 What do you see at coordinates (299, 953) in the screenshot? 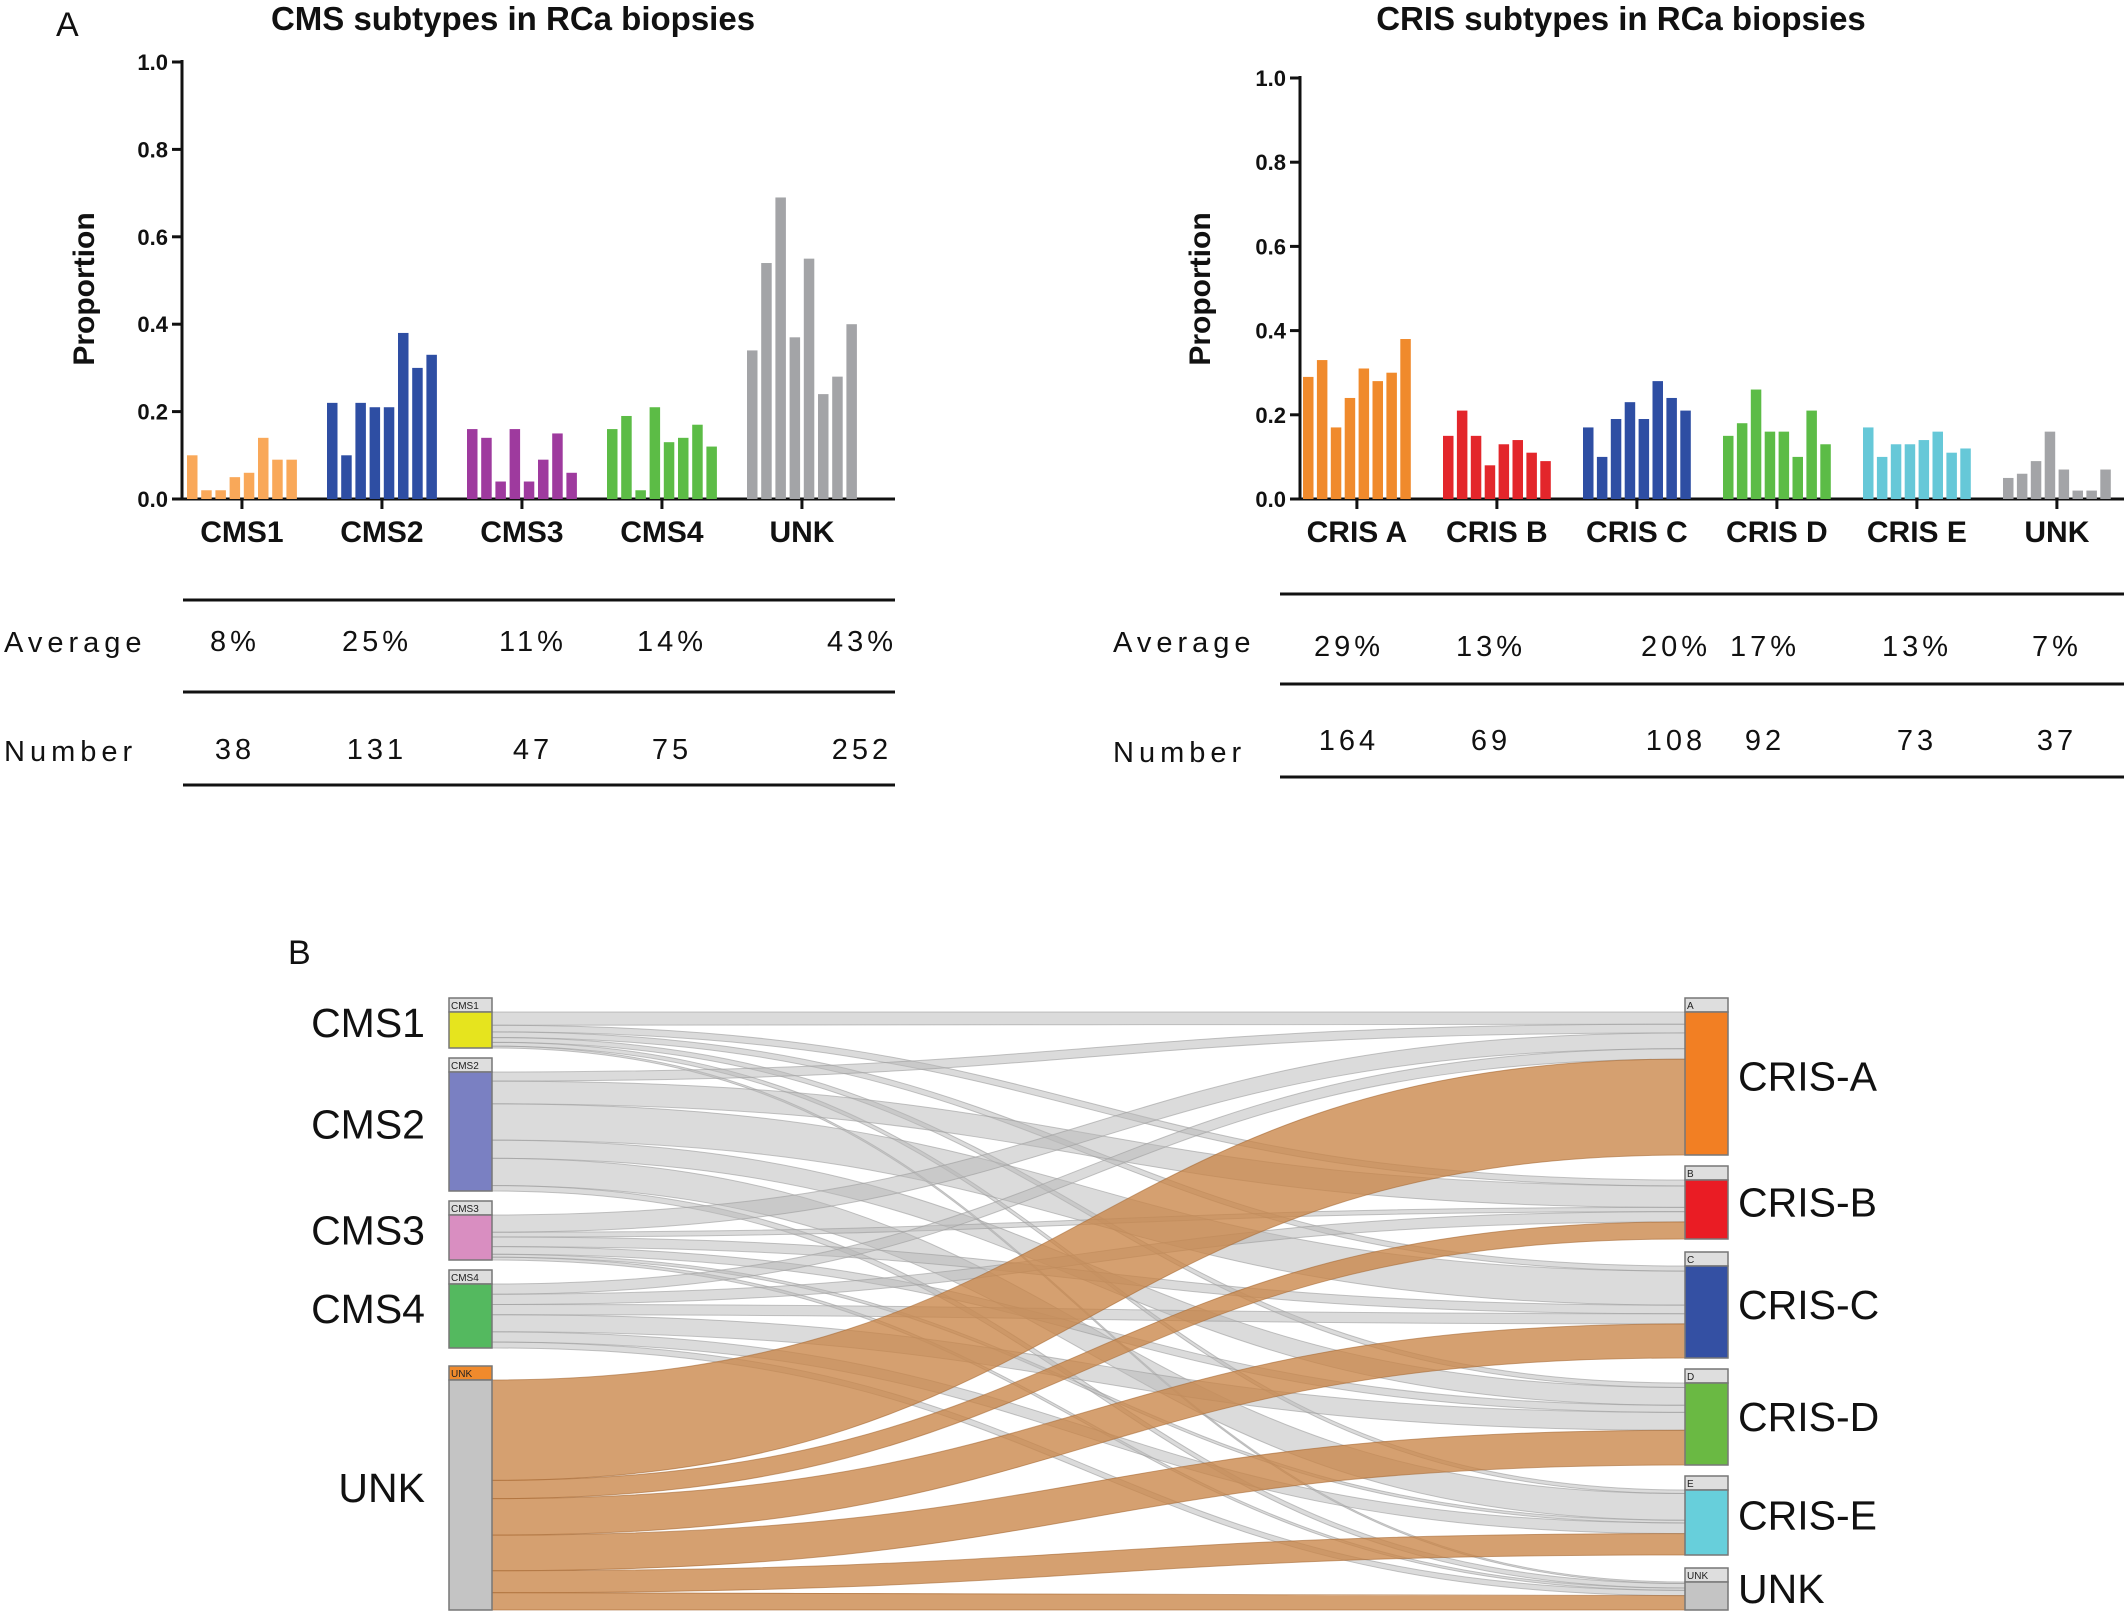
I see `panel-label-b: B` at bounding box center [299, 953].